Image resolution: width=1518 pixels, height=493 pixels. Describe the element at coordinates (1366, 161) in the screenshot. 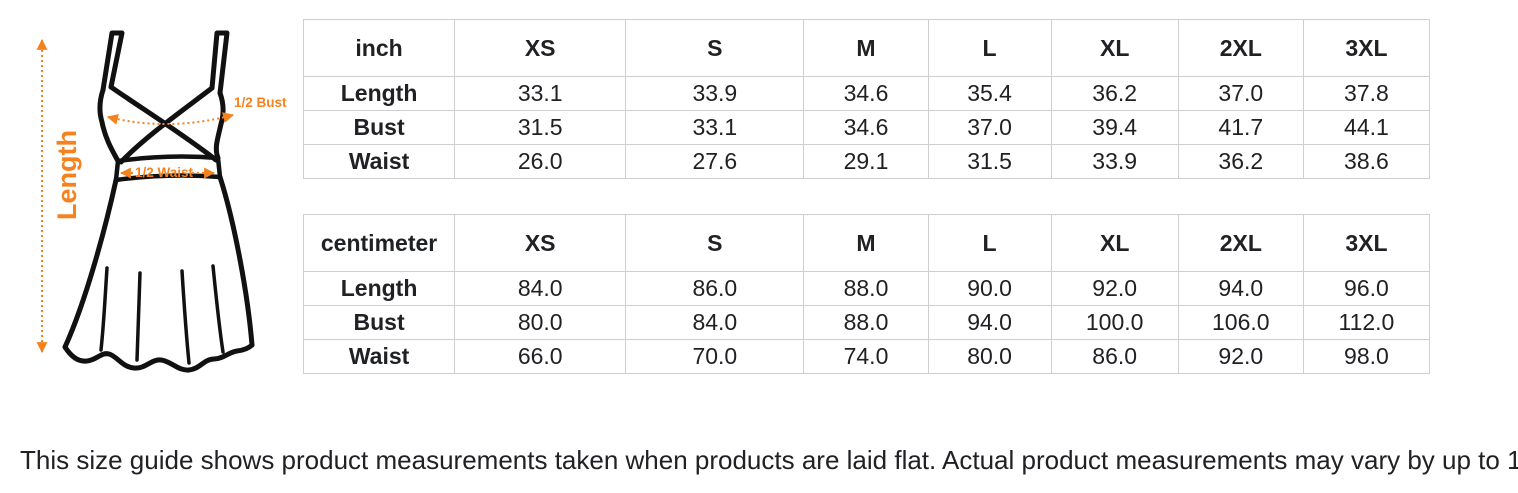

I see `measurement-value-cell: 38.6` at that location.